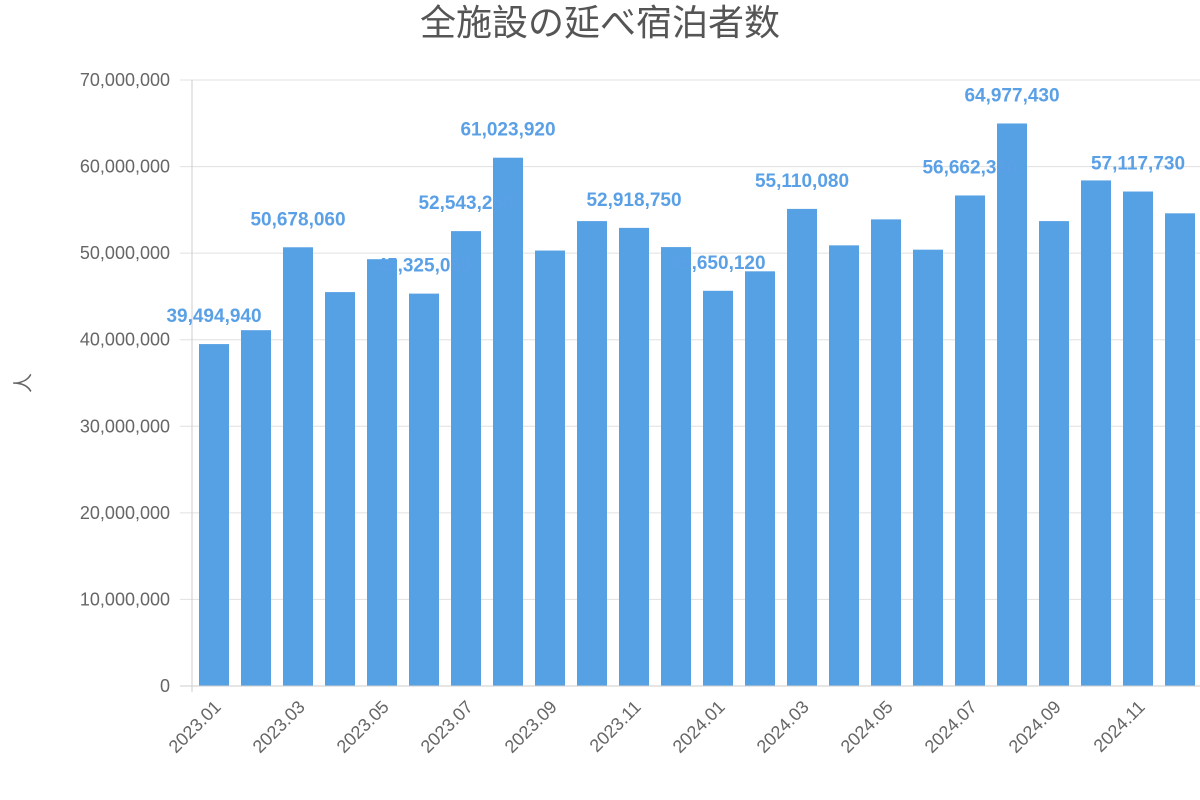 This screenshot has height=800, width=1200. What do you see at coordinates (1011, 95) in the screenshot?
I see `data-label: 64,977,430` at bounding box center [1011, 95].